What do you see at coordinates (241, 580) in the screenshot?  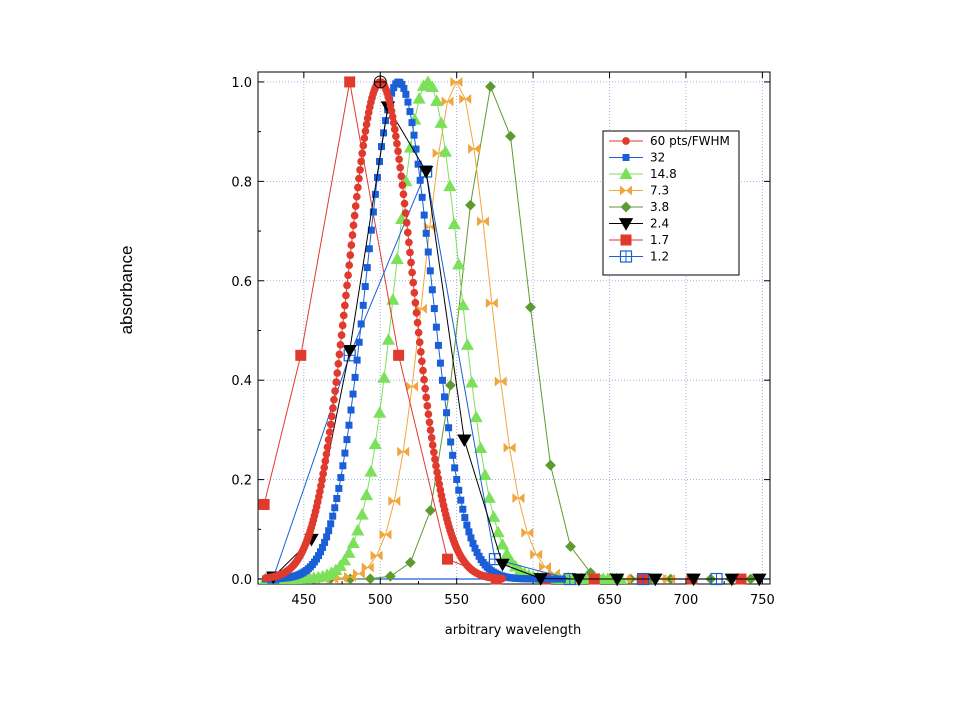 I see `y-tick-label: 0.0` at bounding box center [241, 580].